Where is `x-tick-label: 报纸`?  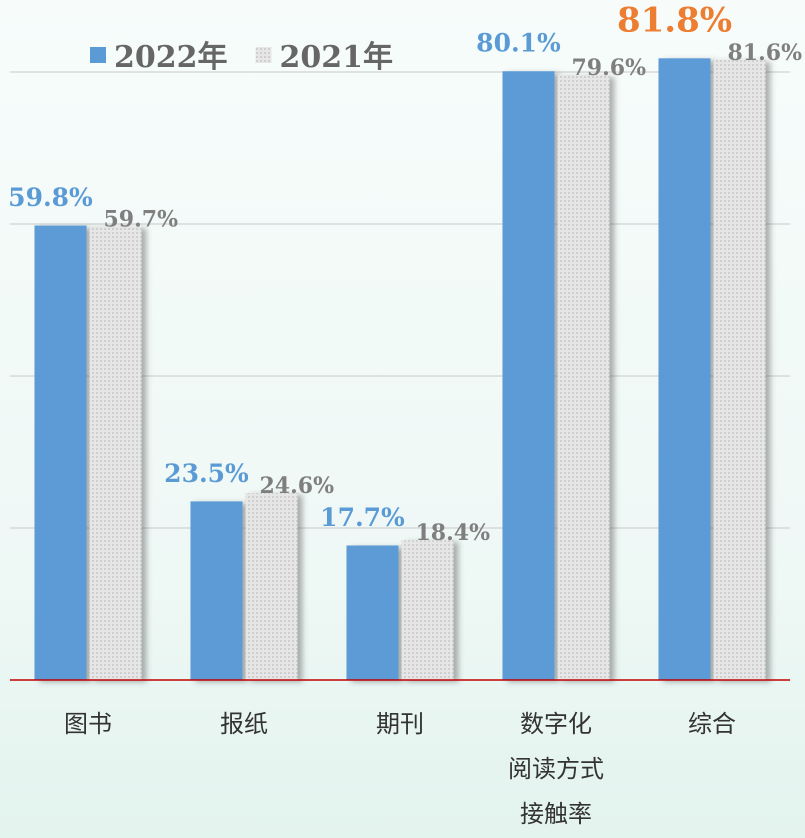 x-tick-label: 报纸 is located at coordinates (244, 724).